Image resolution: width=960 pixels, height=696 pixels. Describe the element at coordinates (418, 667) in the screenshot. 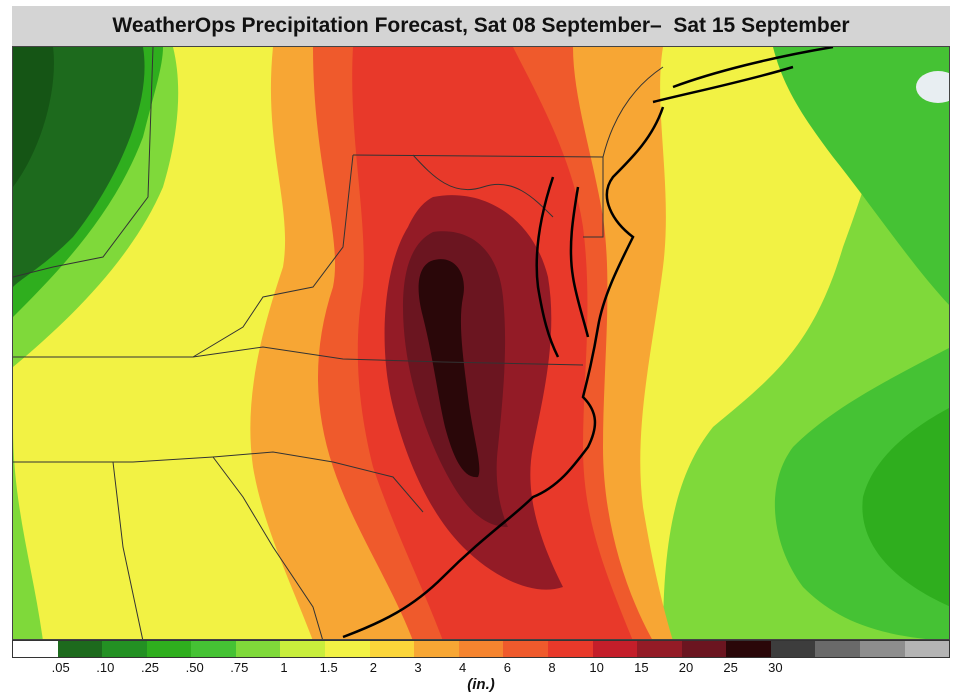

I see `legend-tick-label: 3` at that location.